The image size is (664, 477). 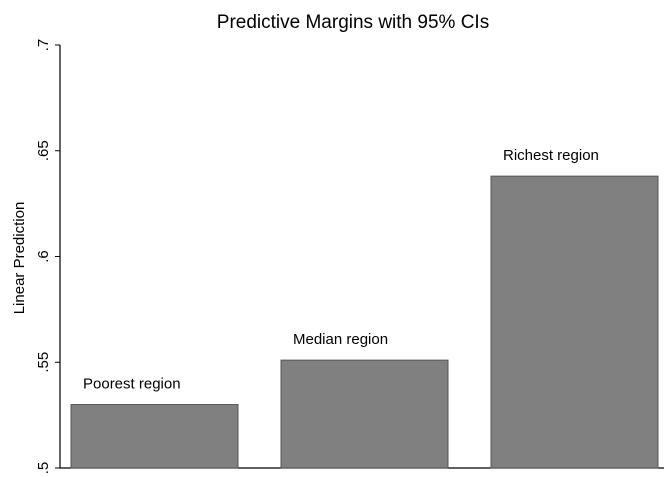 What do you see at coordinates (43, 468) in the screenshot?
I see `y-tick-label: .5` at bounding box center [43, 468].